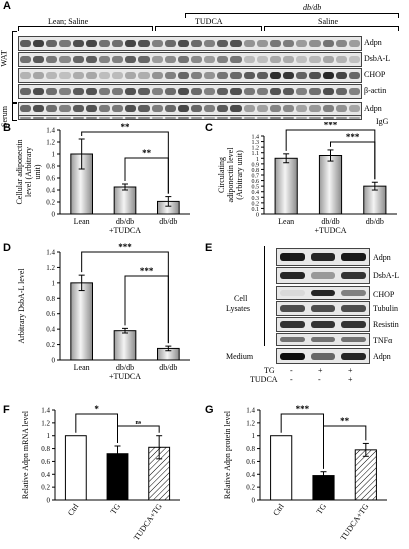  I want to click on row-label-igg: IgG, so click(382, 121).